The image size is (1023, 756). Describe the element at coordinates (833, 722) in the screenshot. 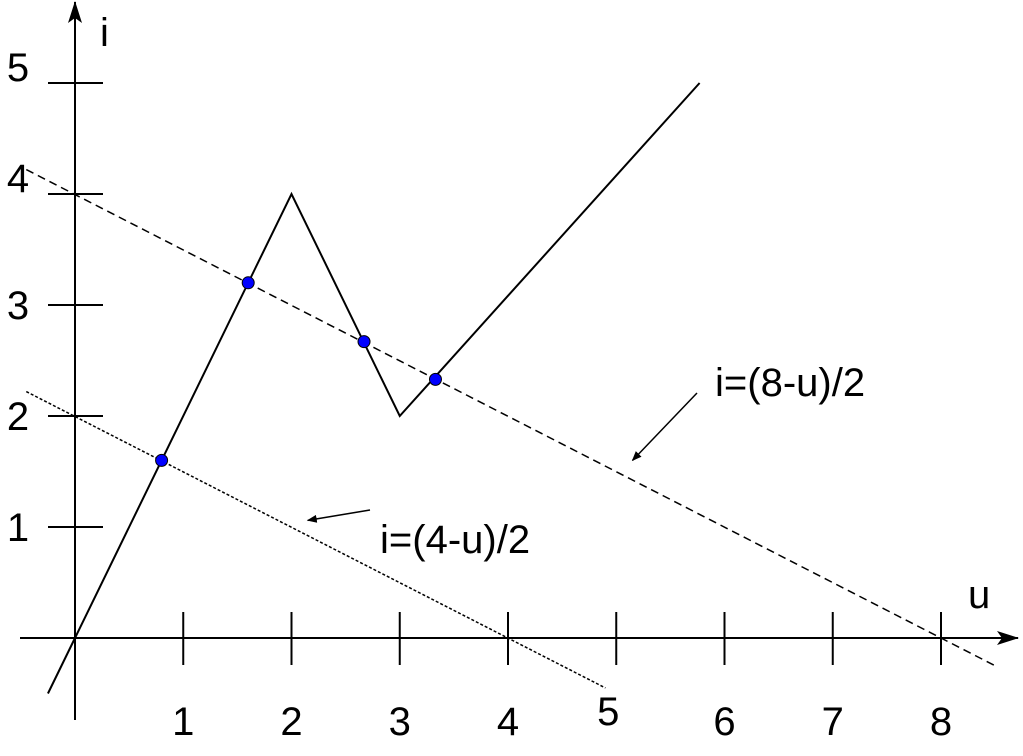

I see `x-tick-label: 7` at that location.